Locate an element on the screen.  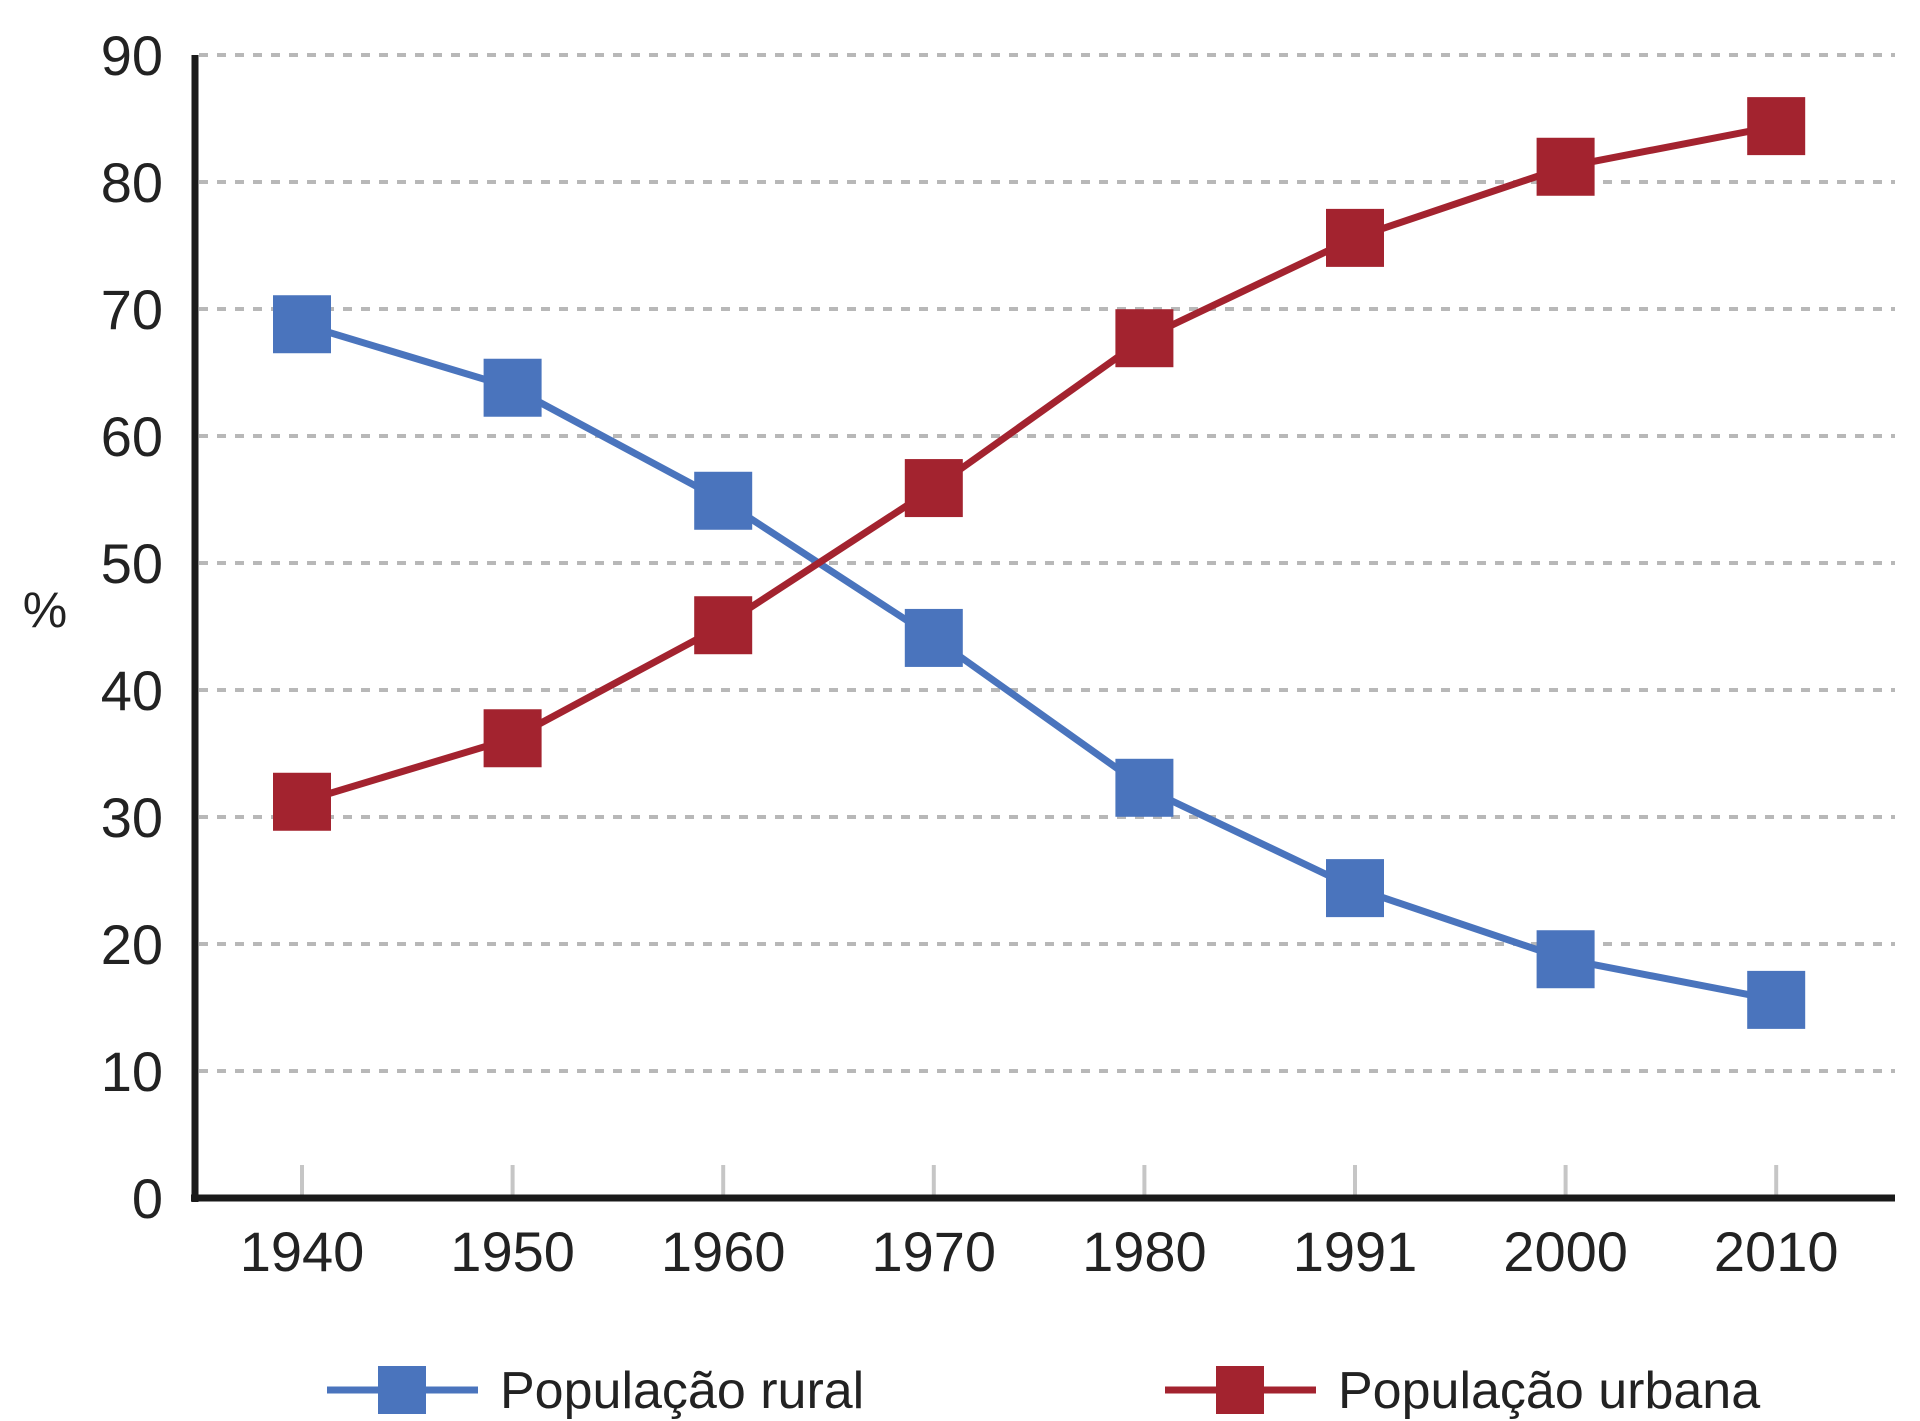
x-tick-label: 2000 is located at coordinates (1565, 1251).